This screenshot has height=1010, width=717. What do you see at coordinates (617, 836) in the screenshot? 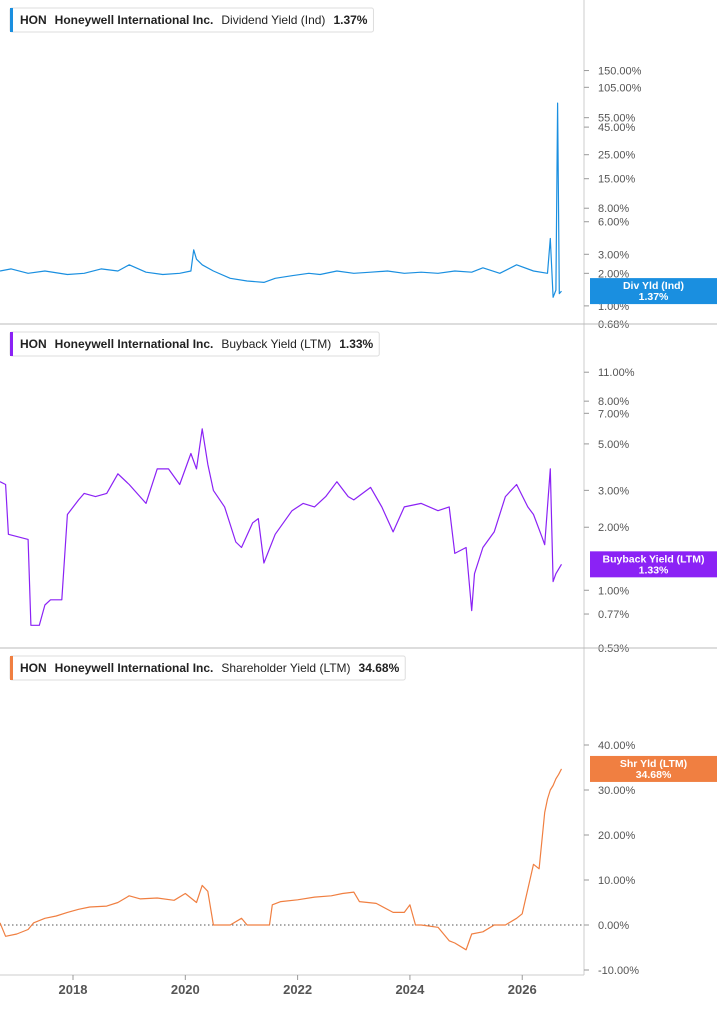
I see `y-tick-label: 20.00%` at bounding box center [617, 836].